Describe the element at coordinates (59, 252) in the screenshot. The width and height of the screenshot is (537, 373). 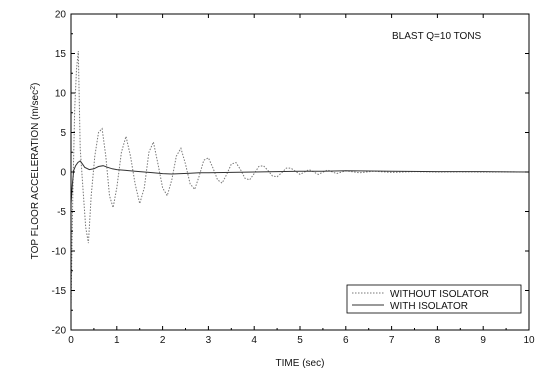
I see `y-tick-label--10: -10` at that location.